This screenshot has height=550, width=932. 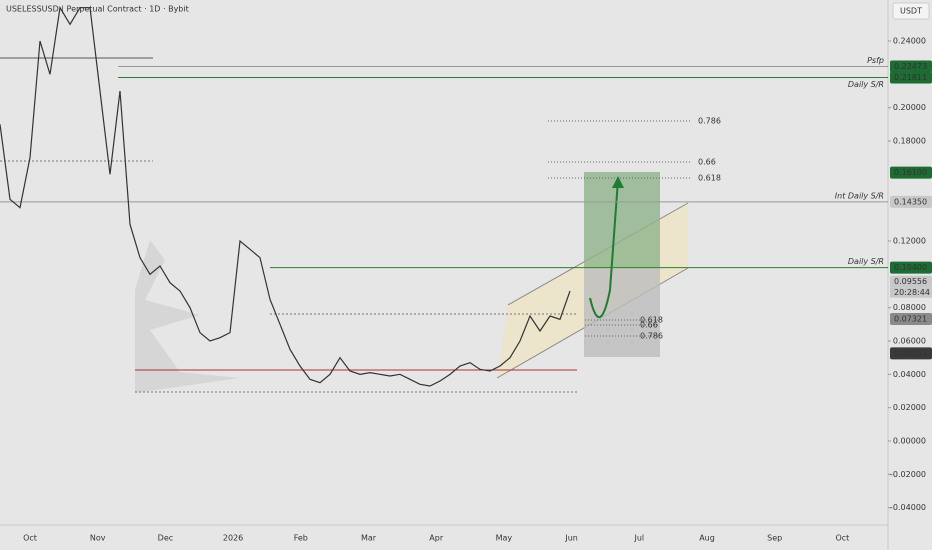 I want to click on arrow-head, so click(x=618, y=182).